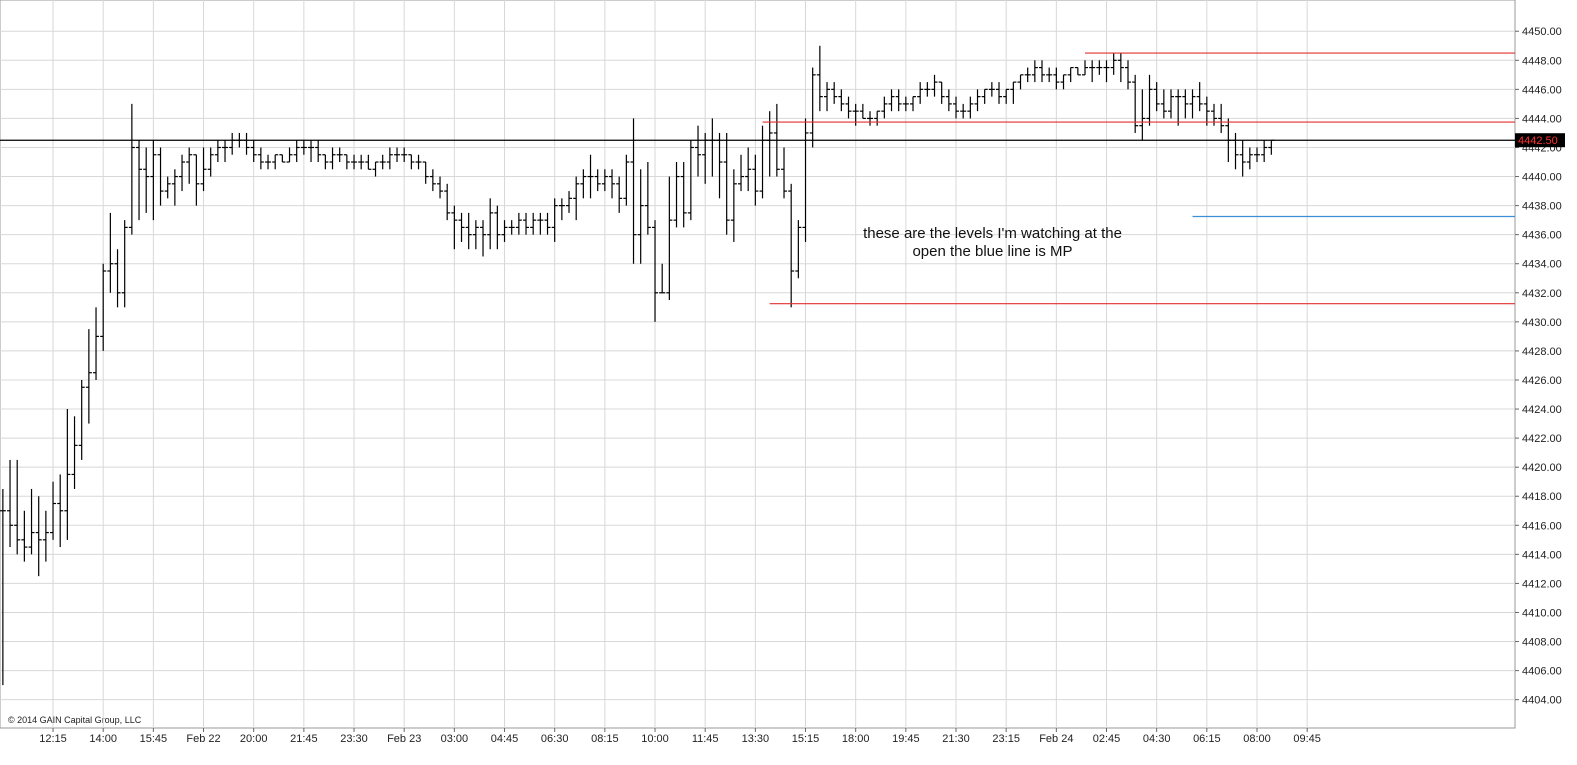  Describe the element at coordinates (254, 739) in the screenshot. I see `x-tick-label: 20:00` at that location.